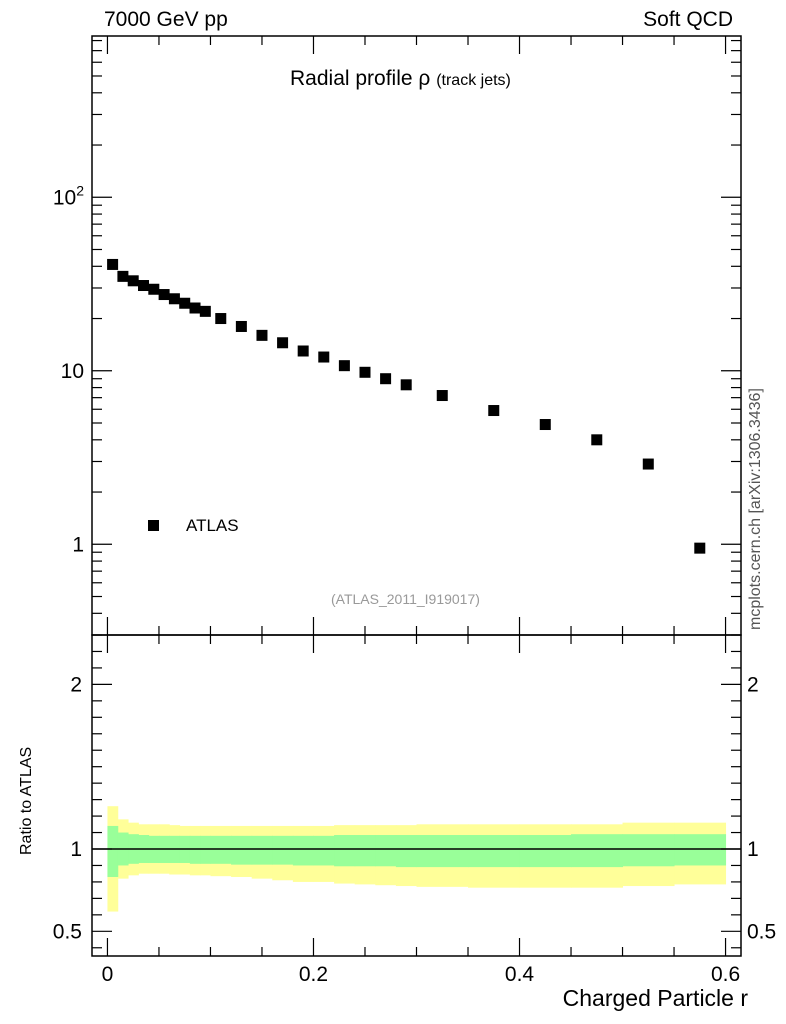 The height and width of the screenshot is (1024, 786). Describe the element at coordinates (212, 525) in the screenshot. I see `legend-label: ATLAS` at that location.